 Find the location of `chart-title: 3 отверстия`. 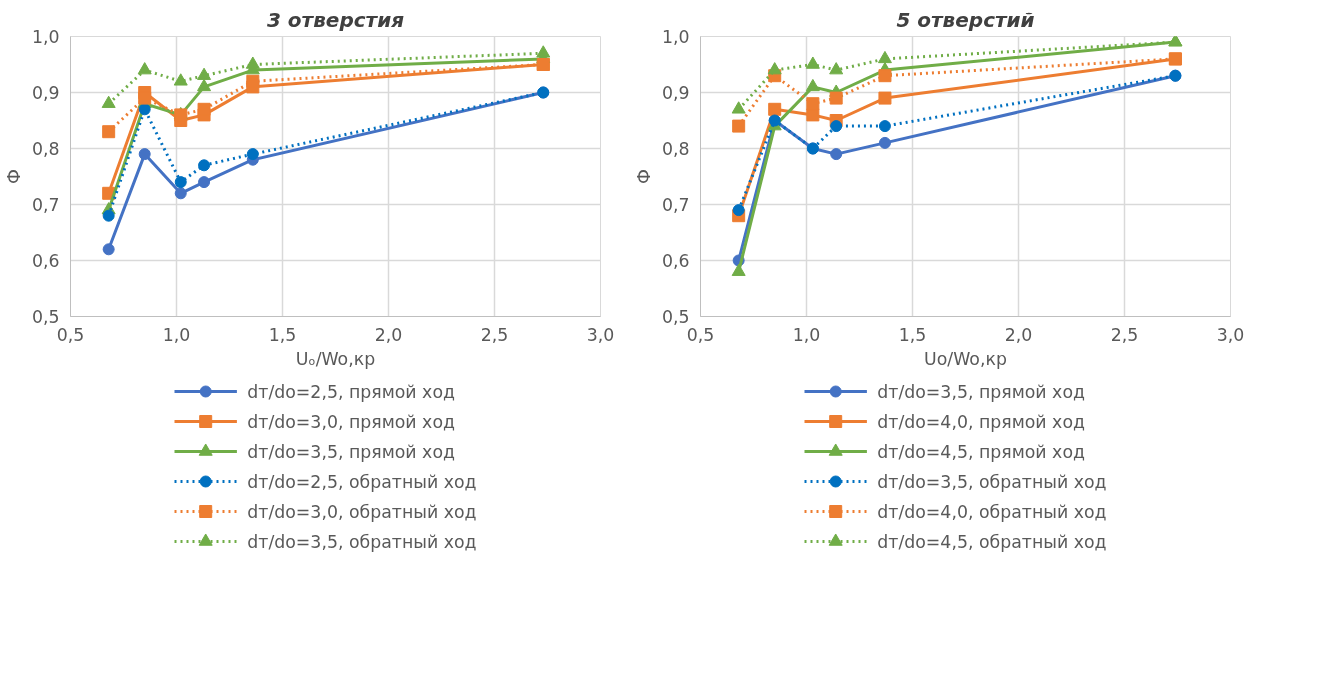

chart-title: 3 отверстия is located at coordinates (335, 19).